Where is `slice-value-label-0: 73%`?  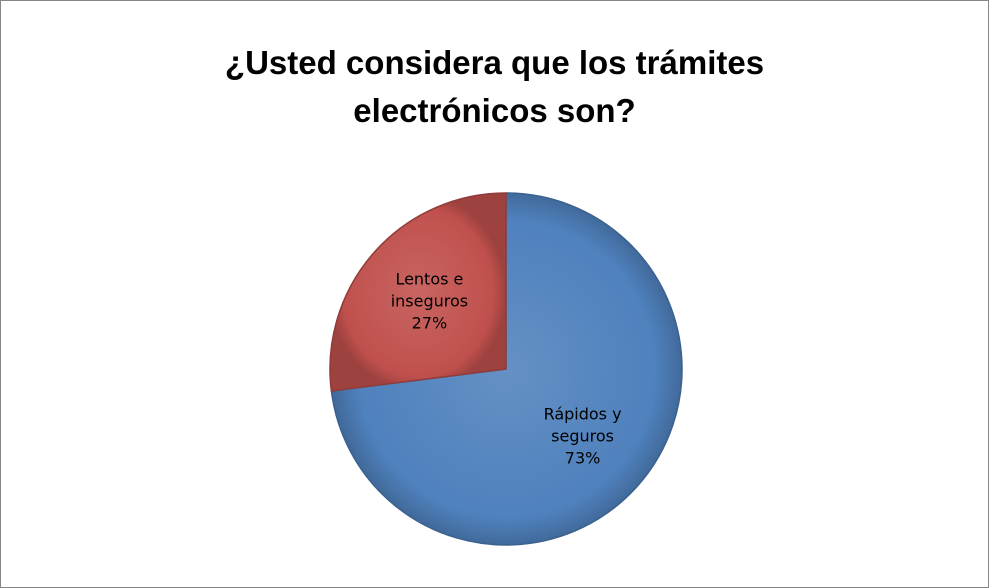 slice-value-label-0: 73% is located at coordinates (583, 458).